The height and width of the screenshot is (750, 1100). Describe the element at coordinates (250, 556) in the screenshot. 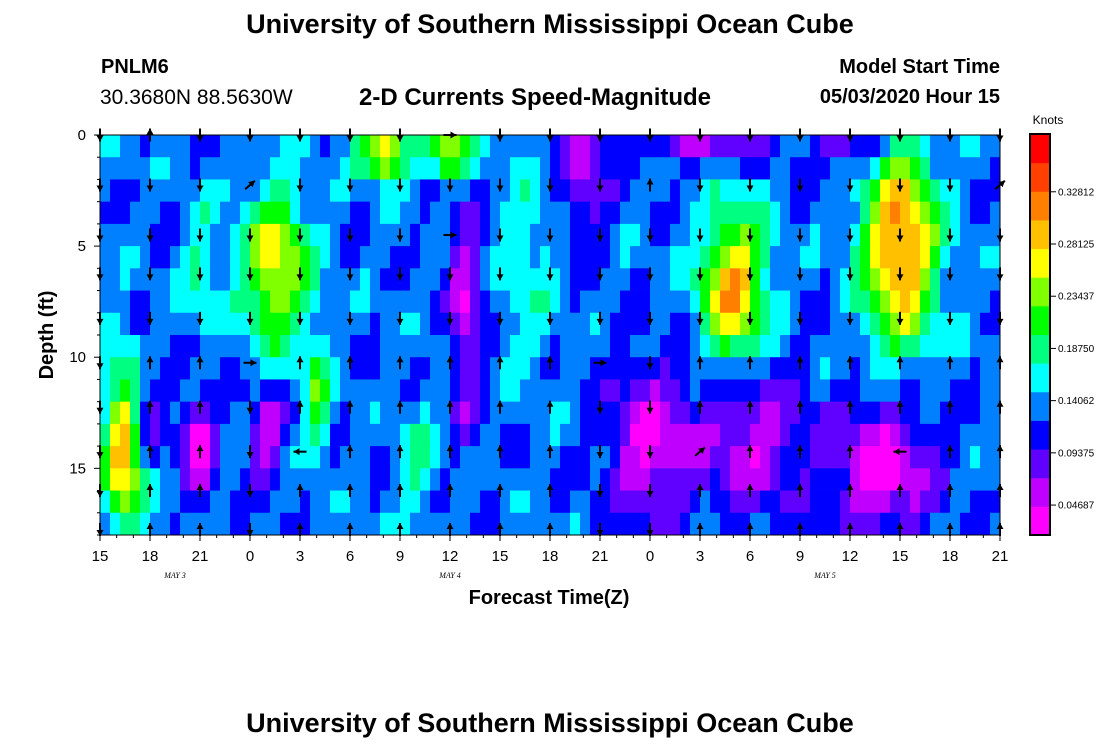

I see `x-tick-label: 0` at that location.